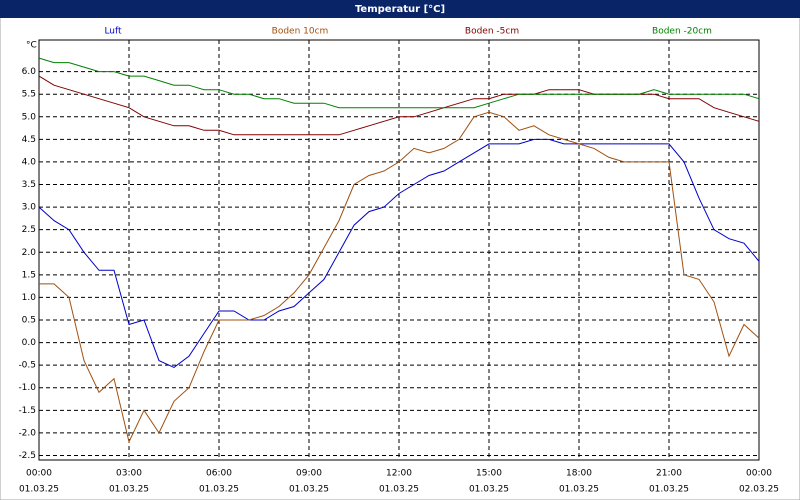  I want to click on x-tick-label: 12:00, so click(399, 474).